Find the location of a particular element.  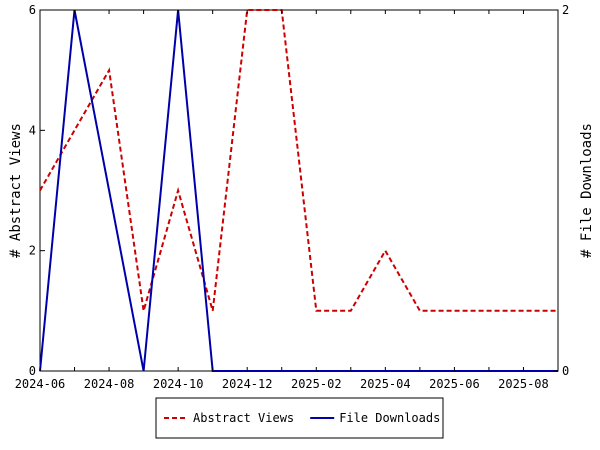

x-tick-label: 2025-08 is located at coordinates (523, 384).